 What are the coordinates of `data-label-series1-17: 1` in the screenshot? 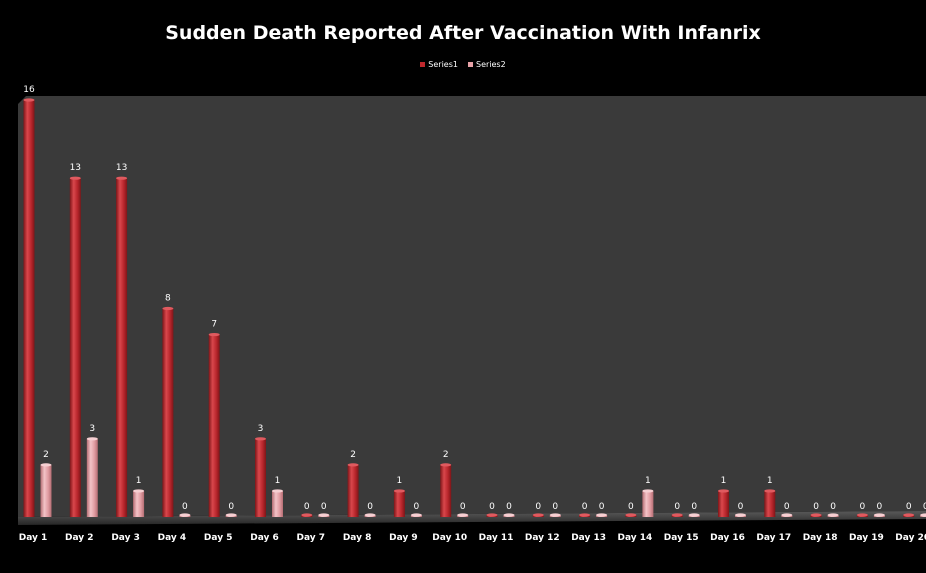 It's located at (770, 481).